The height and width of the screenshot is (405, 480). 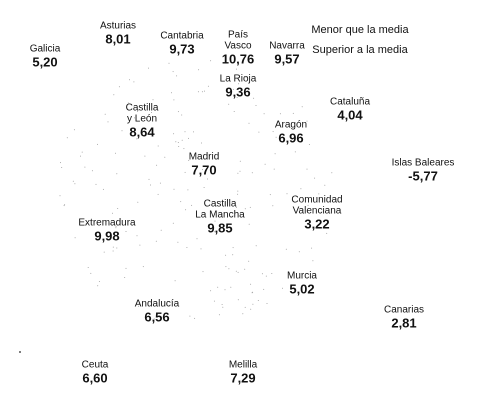 I want to click on region-value: 10,76, so click(x=238, y=59).